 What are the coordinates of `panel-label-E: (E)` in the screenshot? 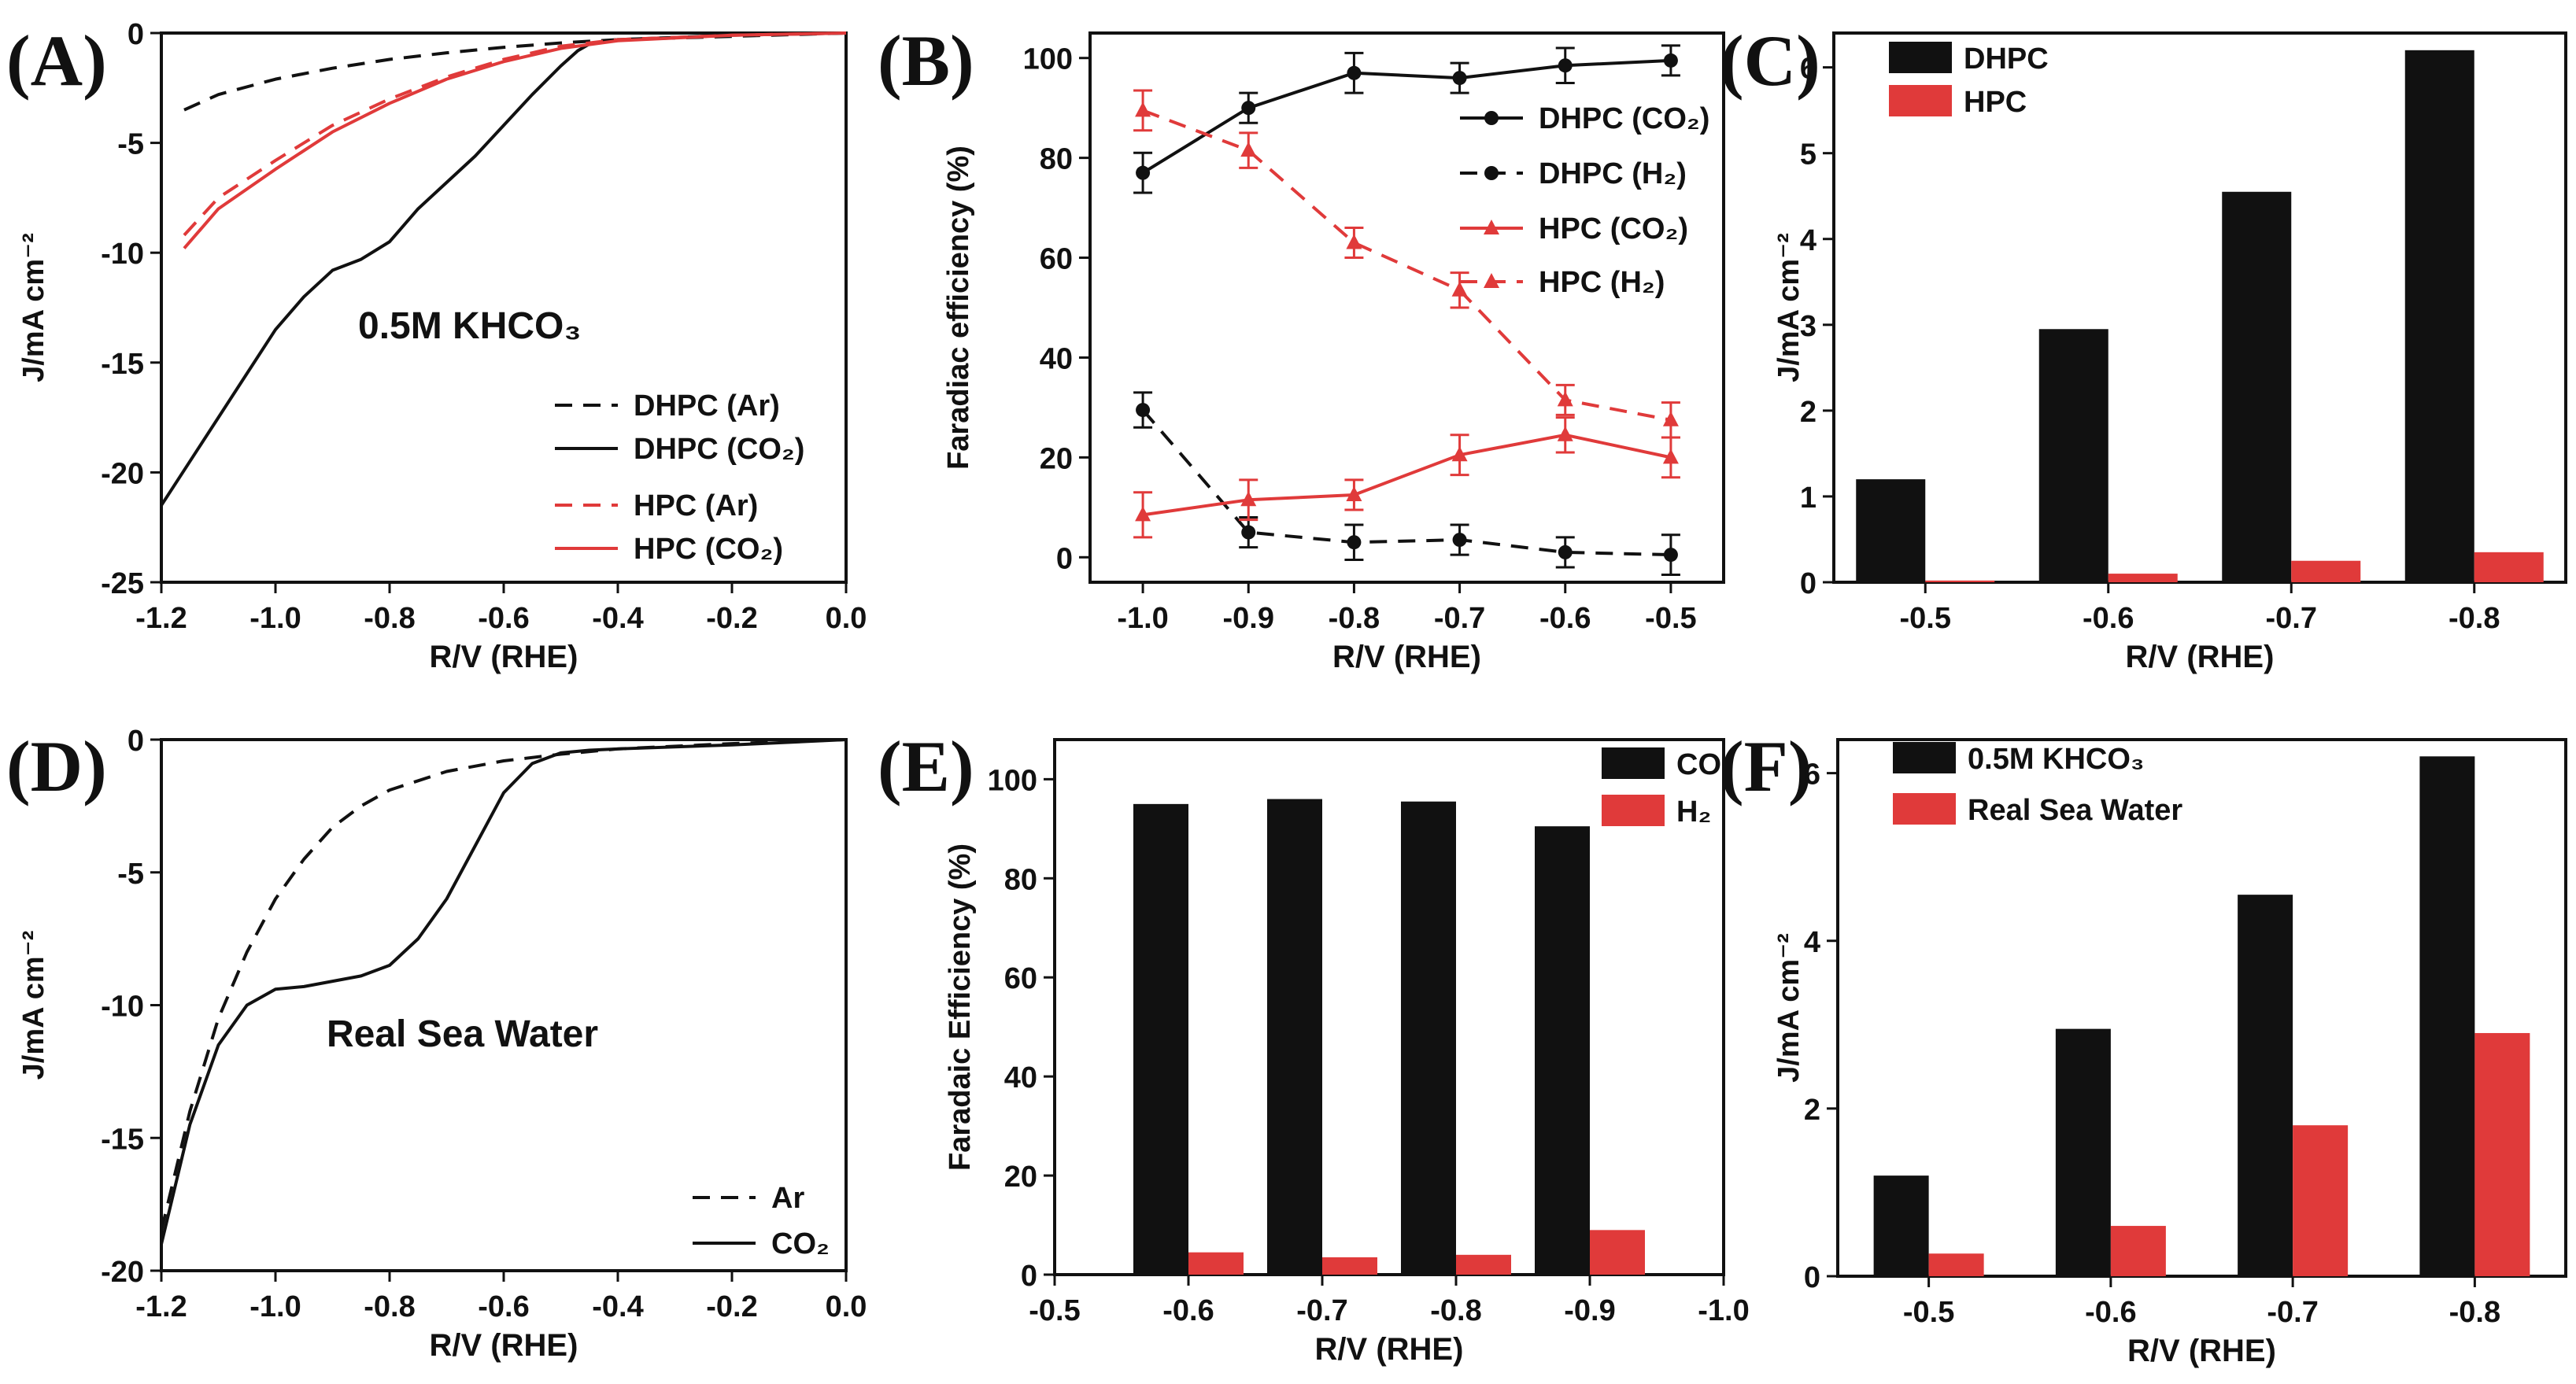 It's located at (926, 766).